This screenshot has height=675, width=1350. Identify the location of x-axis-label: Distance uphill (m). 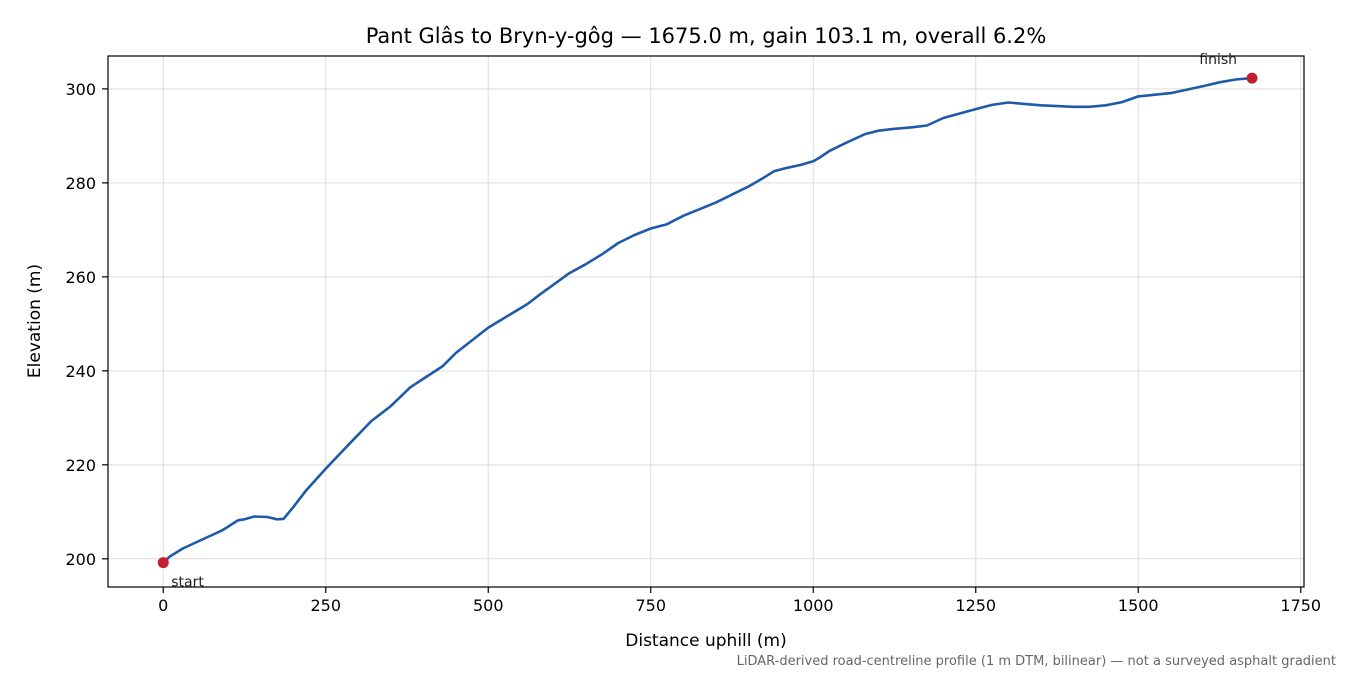
(705, 641).